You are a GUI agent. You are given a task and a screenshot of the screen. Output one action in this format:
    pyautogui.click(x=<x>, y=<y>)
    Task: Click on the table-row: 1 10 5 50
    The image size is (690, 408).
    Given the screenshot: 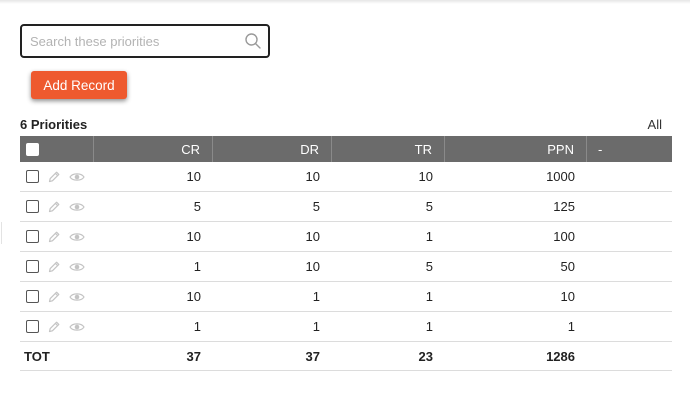 What is the action you would take?
    pyautogui.click(x=346, y=267)
    